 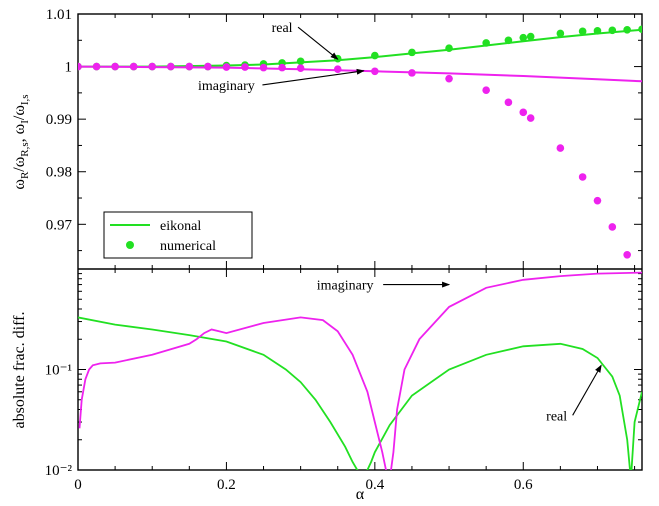 What do you see at coordinates (188, 246) in the screenshot?
I see `legend-numerical-label: numerical` at bounding box center [188, 246].